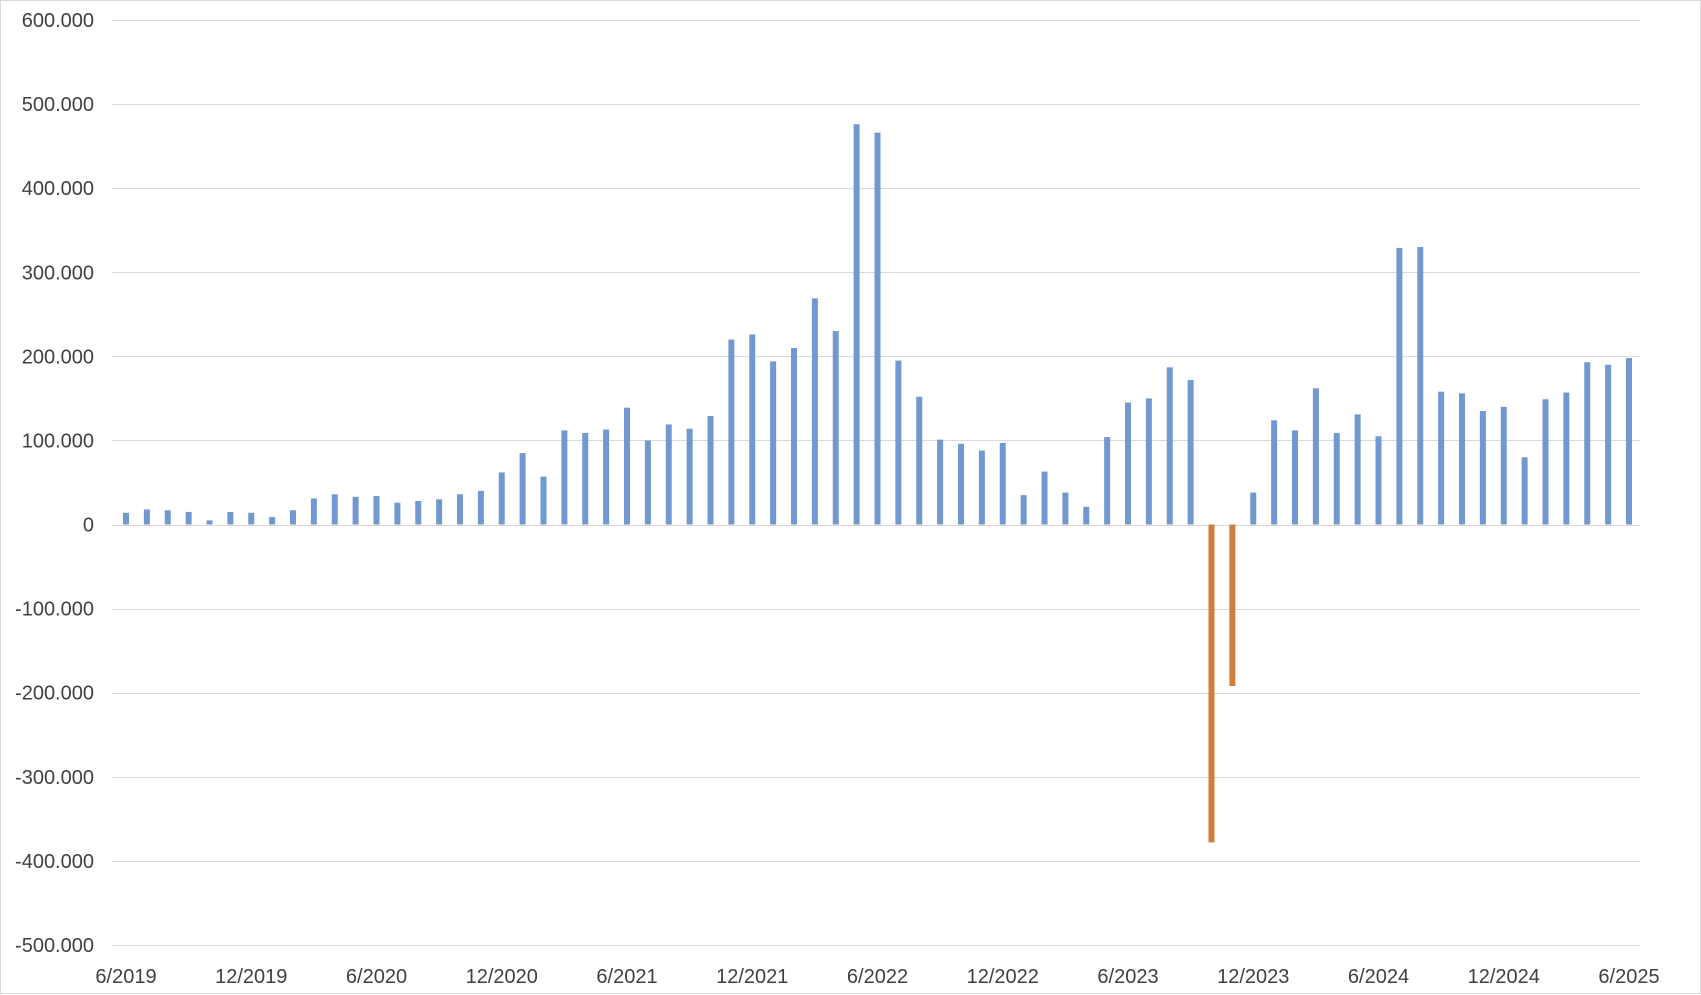 This screenshot has height=995, width=1701. Describe the element at coordinates (88, 526) in the screenshot. I see `y-tick-label: 0` at that location.